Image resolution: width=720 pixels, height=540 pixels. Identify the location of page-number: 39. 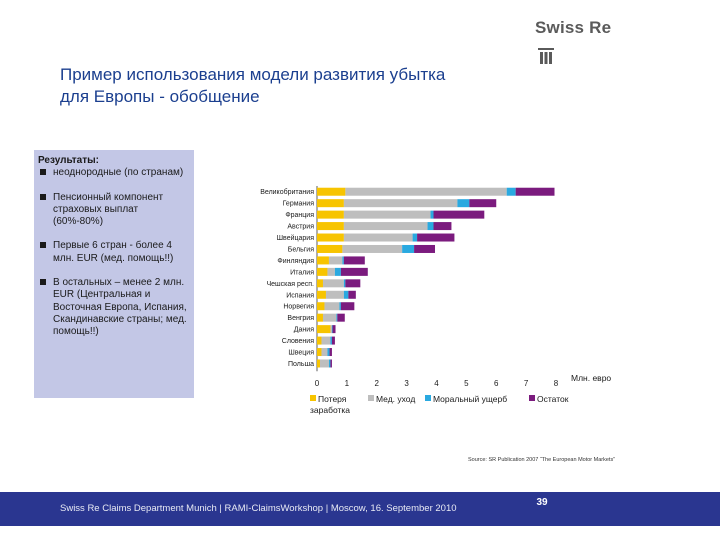
(542, 502).